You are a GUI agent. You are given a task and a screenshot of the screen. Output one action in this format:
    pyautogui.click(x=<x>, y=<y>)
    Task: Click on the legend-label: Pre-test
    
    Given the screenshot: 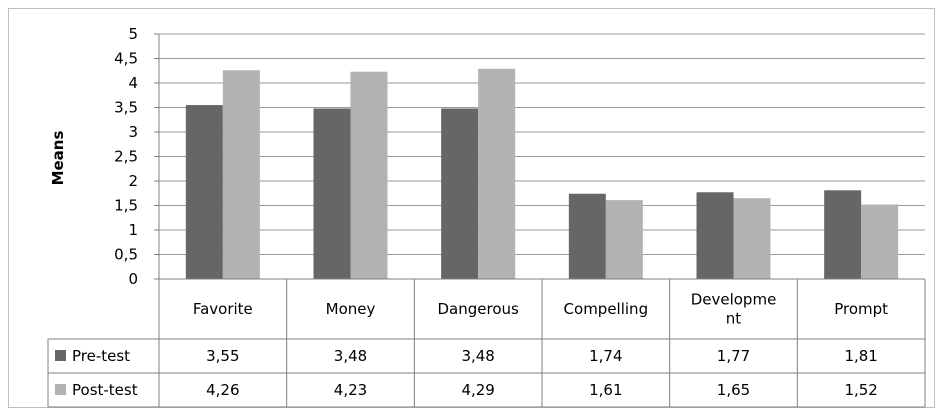 What is the action you would take?
    pyautogui.click(x=101, y=356)
    